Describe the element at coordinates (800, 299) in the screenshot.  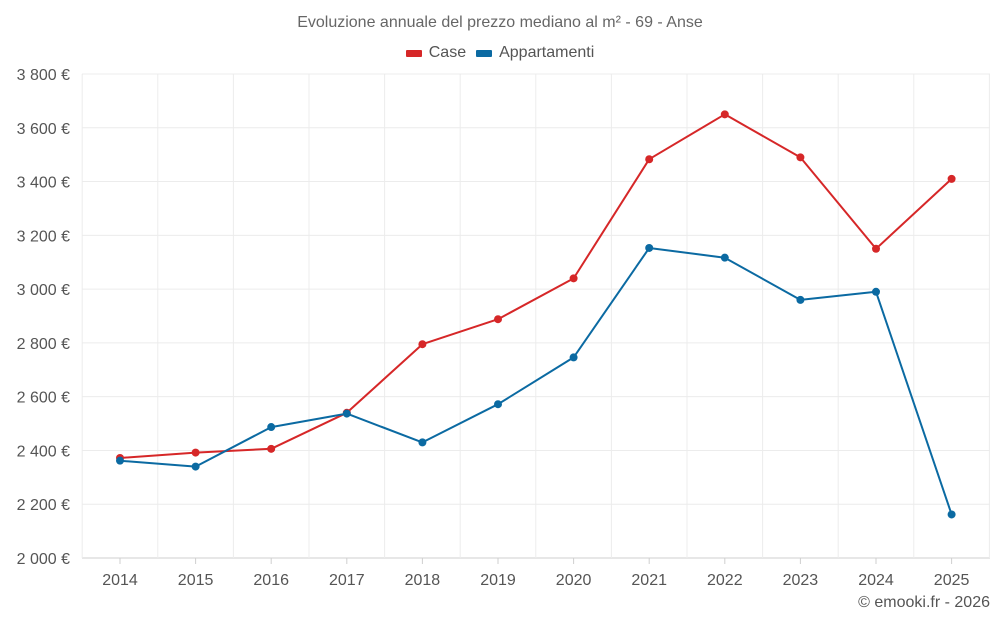
I see `data-point-appartamenti-2023` at that location.